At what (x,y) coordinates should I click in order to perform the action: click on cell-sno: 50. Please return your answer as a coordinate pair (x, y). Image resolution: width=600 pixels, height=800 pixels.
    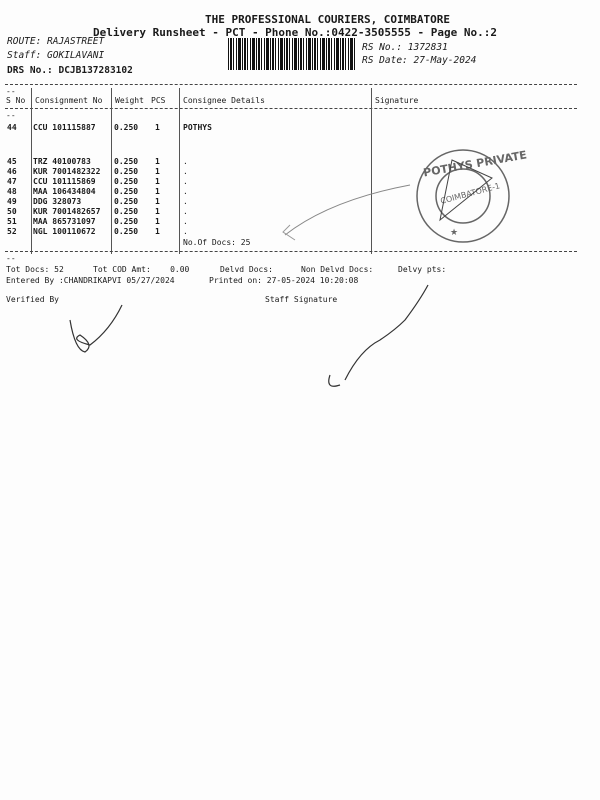
    Looking at the image, I should click on (12, 211).